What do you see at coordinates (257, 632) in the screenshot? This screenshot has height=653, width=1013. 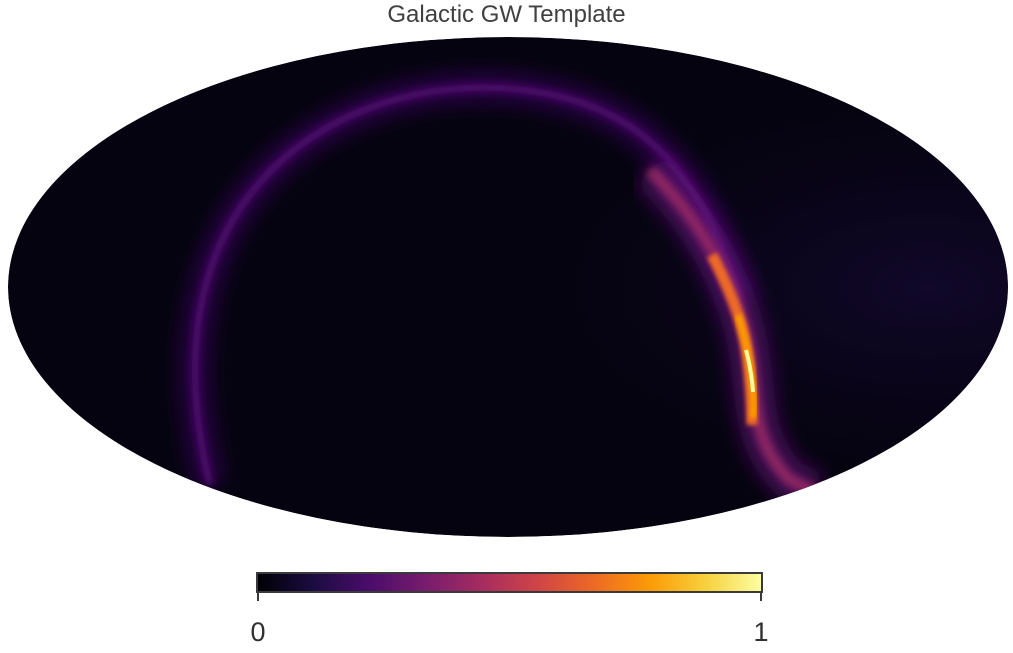 I see `colorbar-tick-label-min: 0` at bounding box center [257, 632].